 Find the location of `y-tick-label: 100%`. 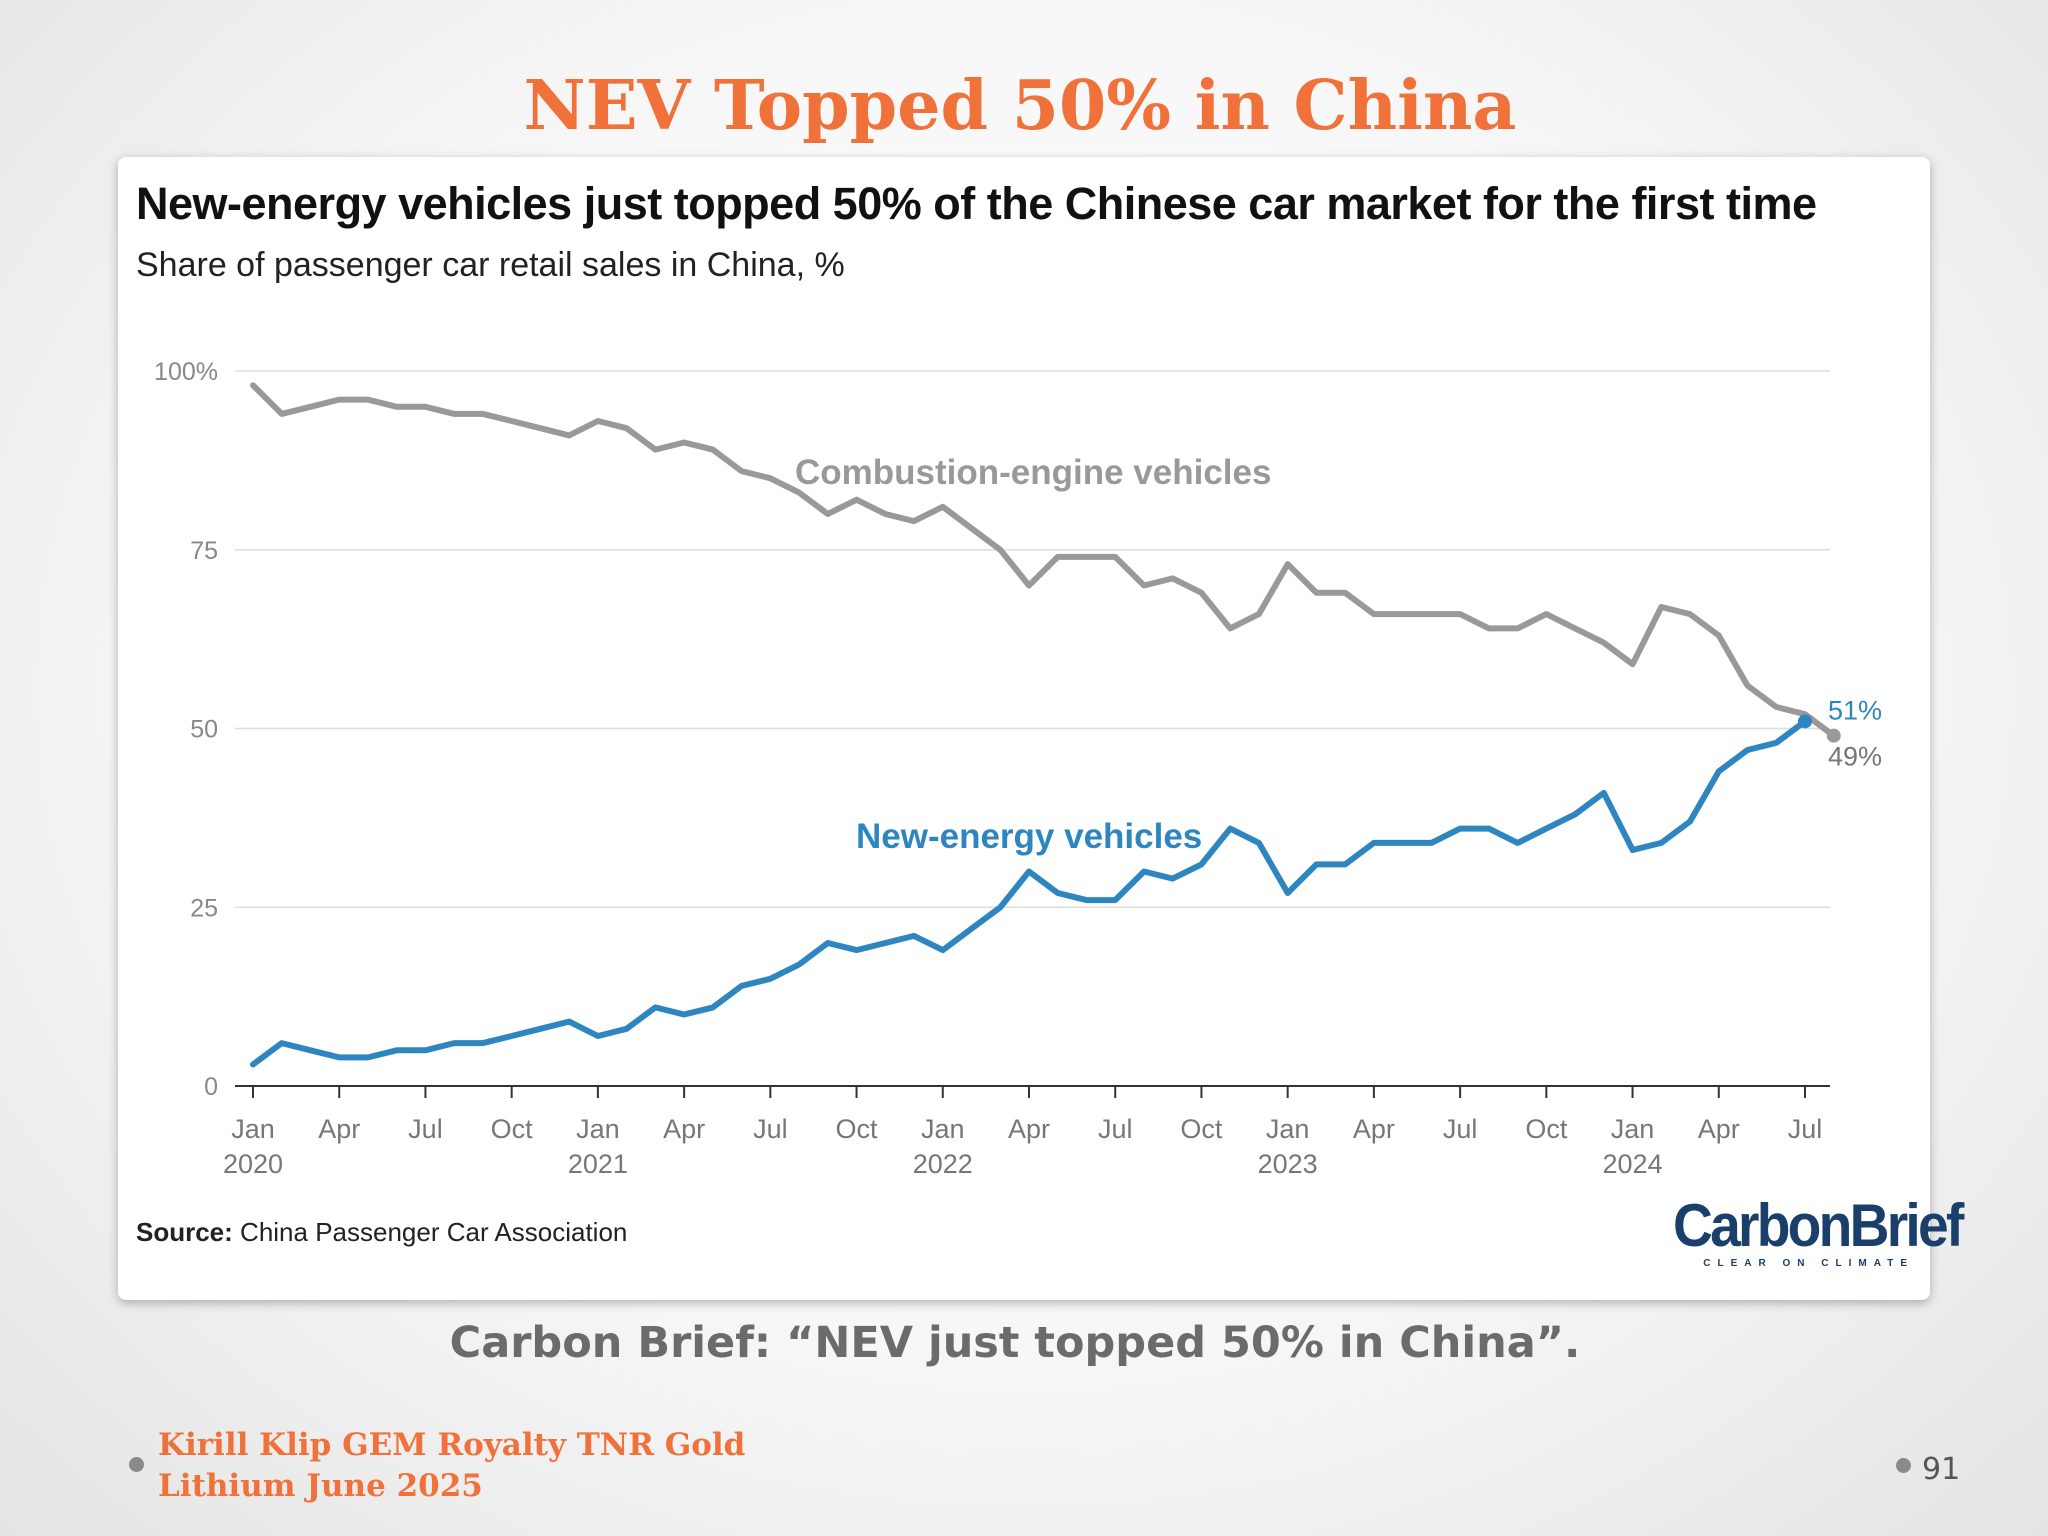

y-tick-label: 100% is located at coordinates (186, 372).